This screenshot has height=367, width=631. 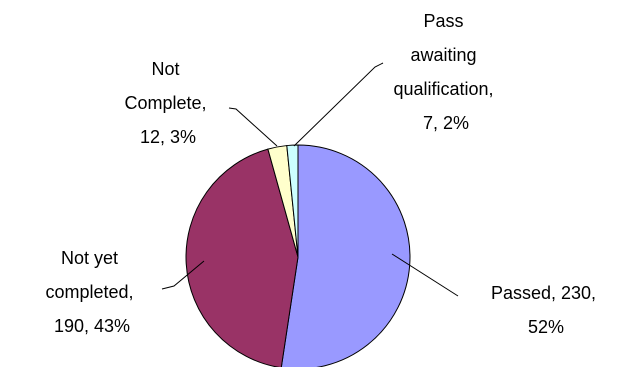 What do you see at coordinates (443, 89) in the screenshot?
I see `label-pass-awaiting-qualification-line-3: qualification,` at bounding box center [443, 89].